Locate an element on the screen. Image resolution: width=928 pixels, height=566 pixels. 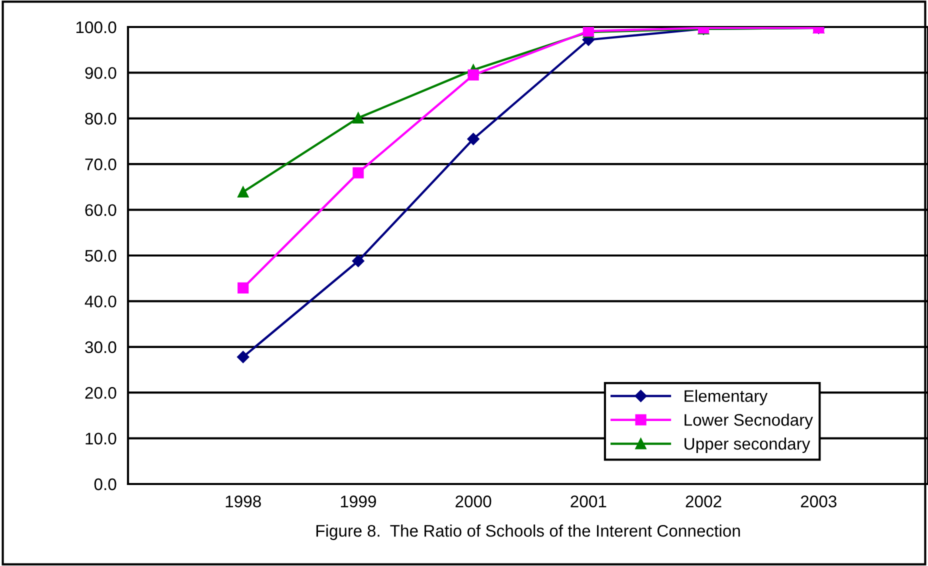
y-tick-label: 80.0 is located at coordinates (100, 118).